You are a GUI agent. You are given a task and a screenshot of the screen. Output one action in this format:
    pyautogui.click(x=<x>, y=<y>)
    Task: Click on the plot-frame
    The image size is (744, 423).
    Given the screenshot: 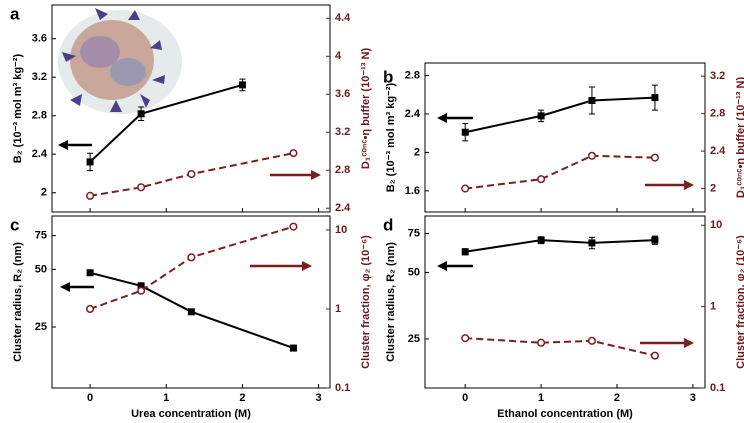 What is the action you would take?
    pyautogui.click(x=565, y=137)
    